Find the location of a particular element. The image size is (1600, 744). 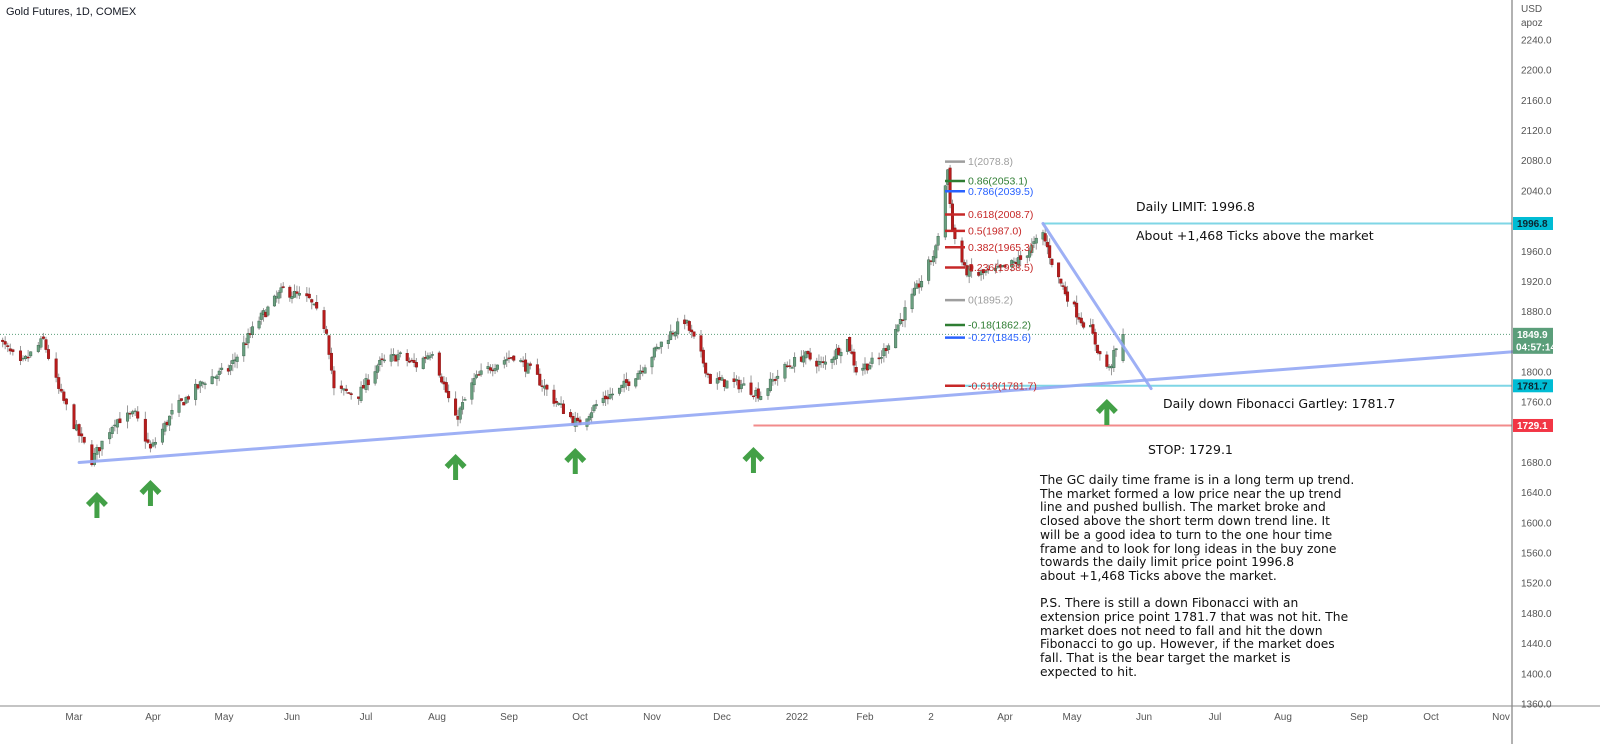

fib-level-label: 0.618(2008.7) is located at coordinates (1000, 215).